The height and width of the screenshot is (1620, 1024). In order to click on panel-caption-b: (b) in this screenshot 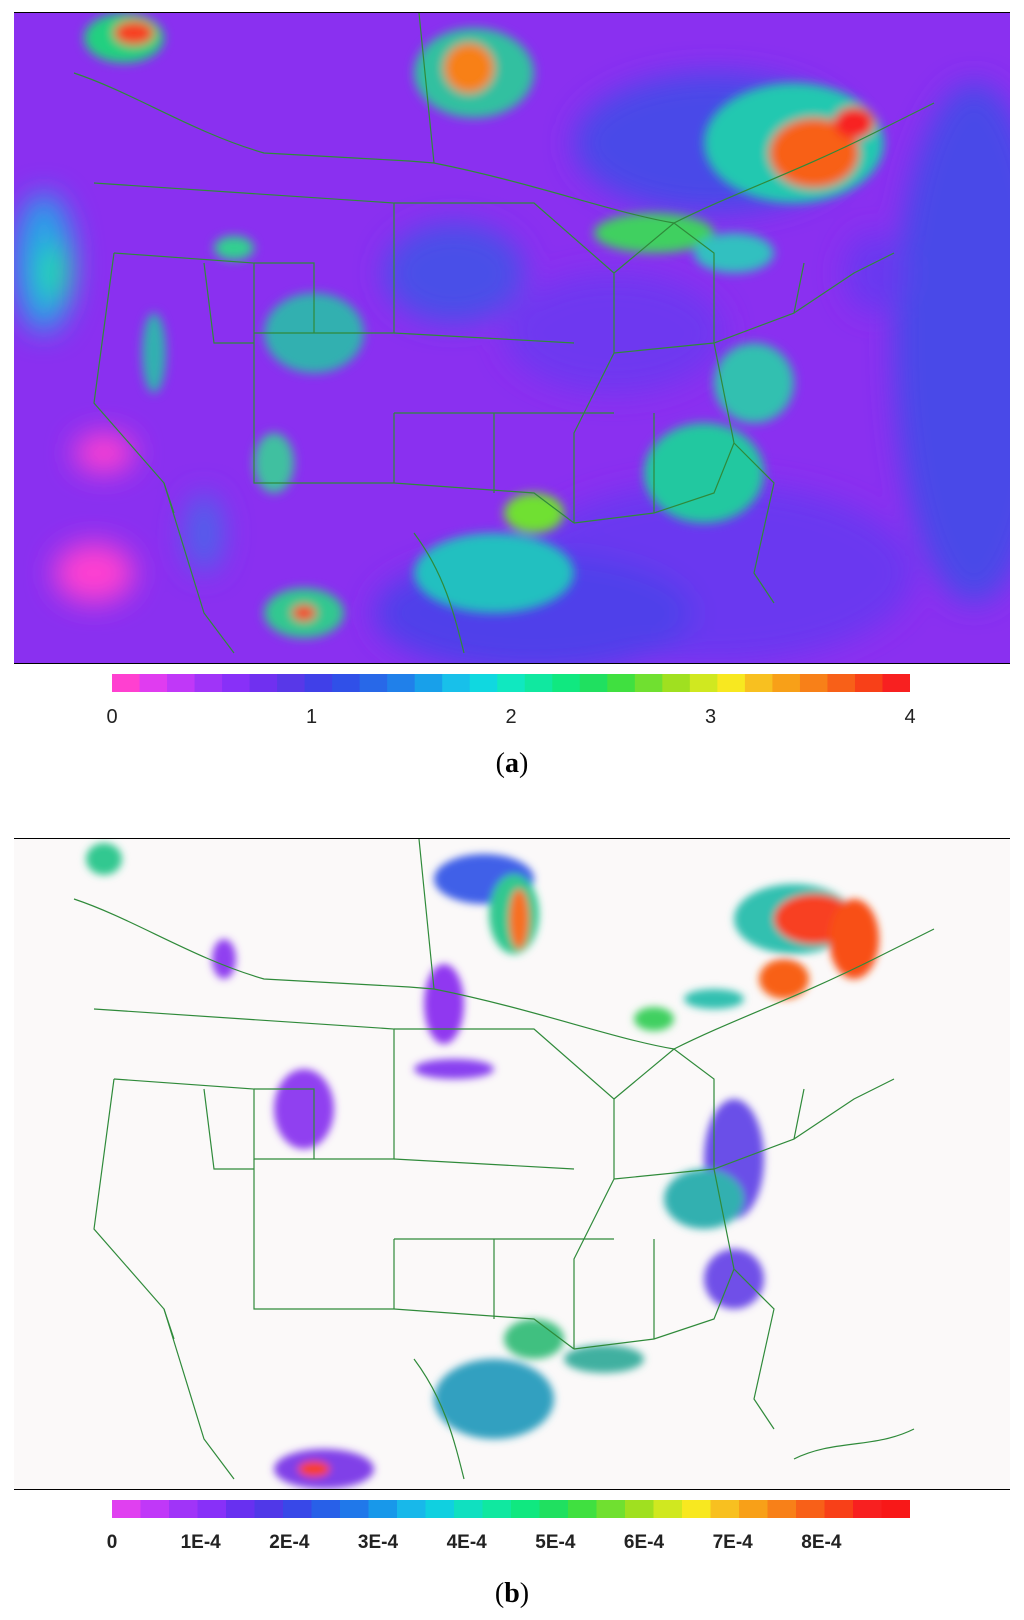, I will do `click(512, 1593)`.